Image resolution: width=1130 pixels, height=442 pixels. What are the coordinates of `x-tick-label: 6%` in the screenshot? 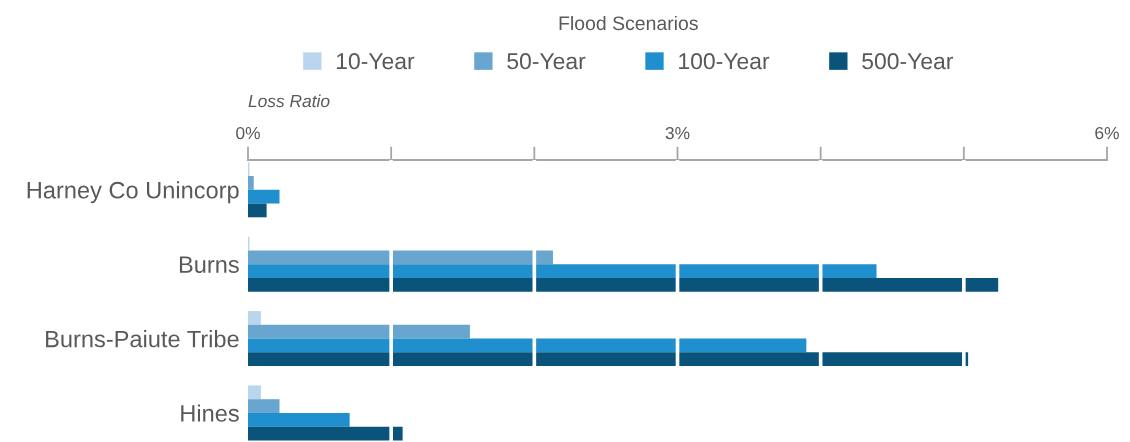 It's located at (1107, 133).